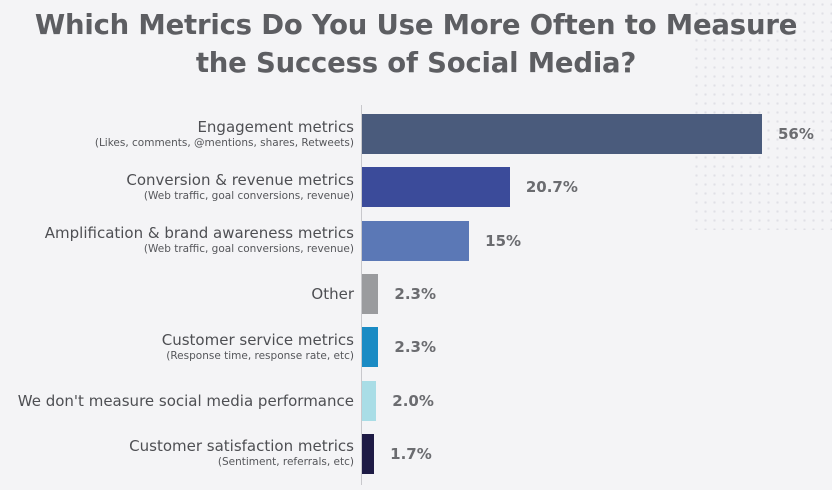  I want to click on category-label-main-2: Amplification & brand awareness metrics, so click(199, 233).